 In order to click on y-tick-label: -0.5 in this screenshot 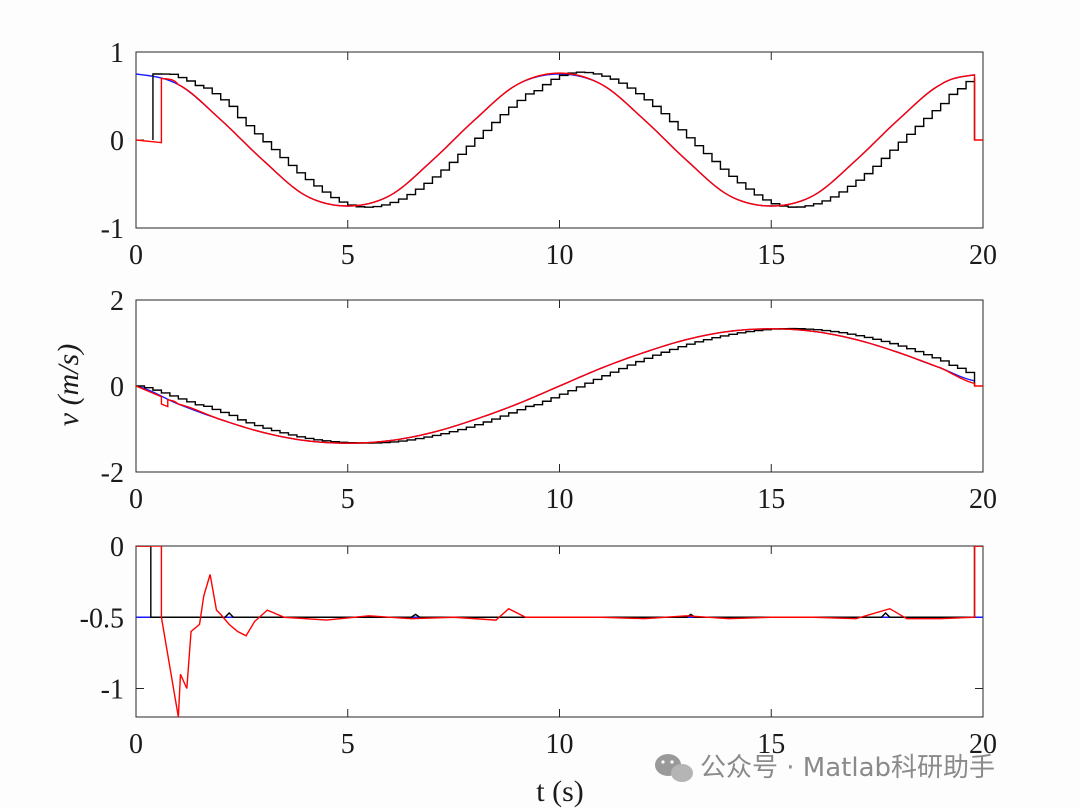, I will do `click(102, 618)`.